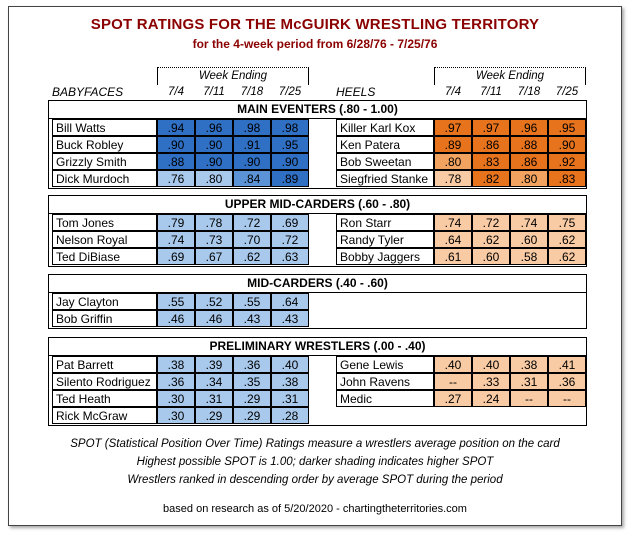 This screenshot has height=533, width=630. Describe the element at coordinates (453, 127) in the screenshot. I see `spot-value-cell: .97` at that location.